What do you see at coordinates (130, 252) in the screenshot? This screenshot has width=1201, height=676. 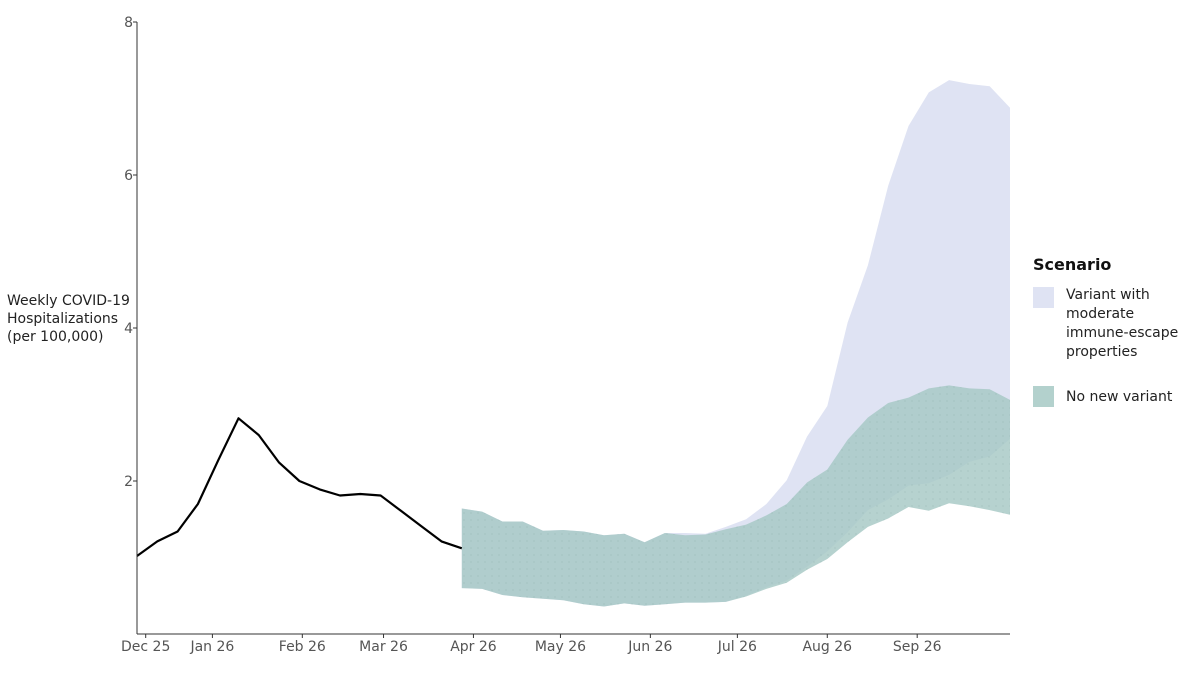 I see `y-ticks: 2 4 6 8` at bounding box center [130, 252].